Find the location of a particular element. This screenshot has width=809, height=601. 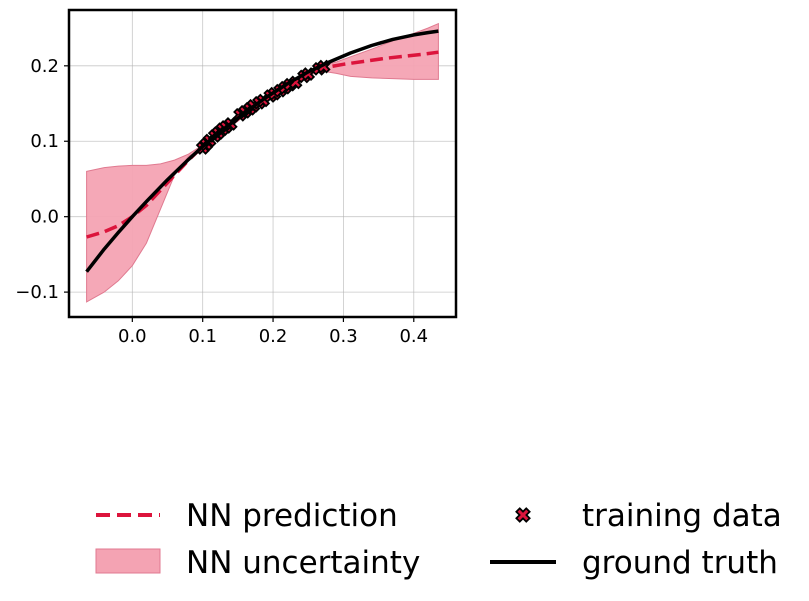

legend-label: NN prediction is located at coordinates (292, 516).